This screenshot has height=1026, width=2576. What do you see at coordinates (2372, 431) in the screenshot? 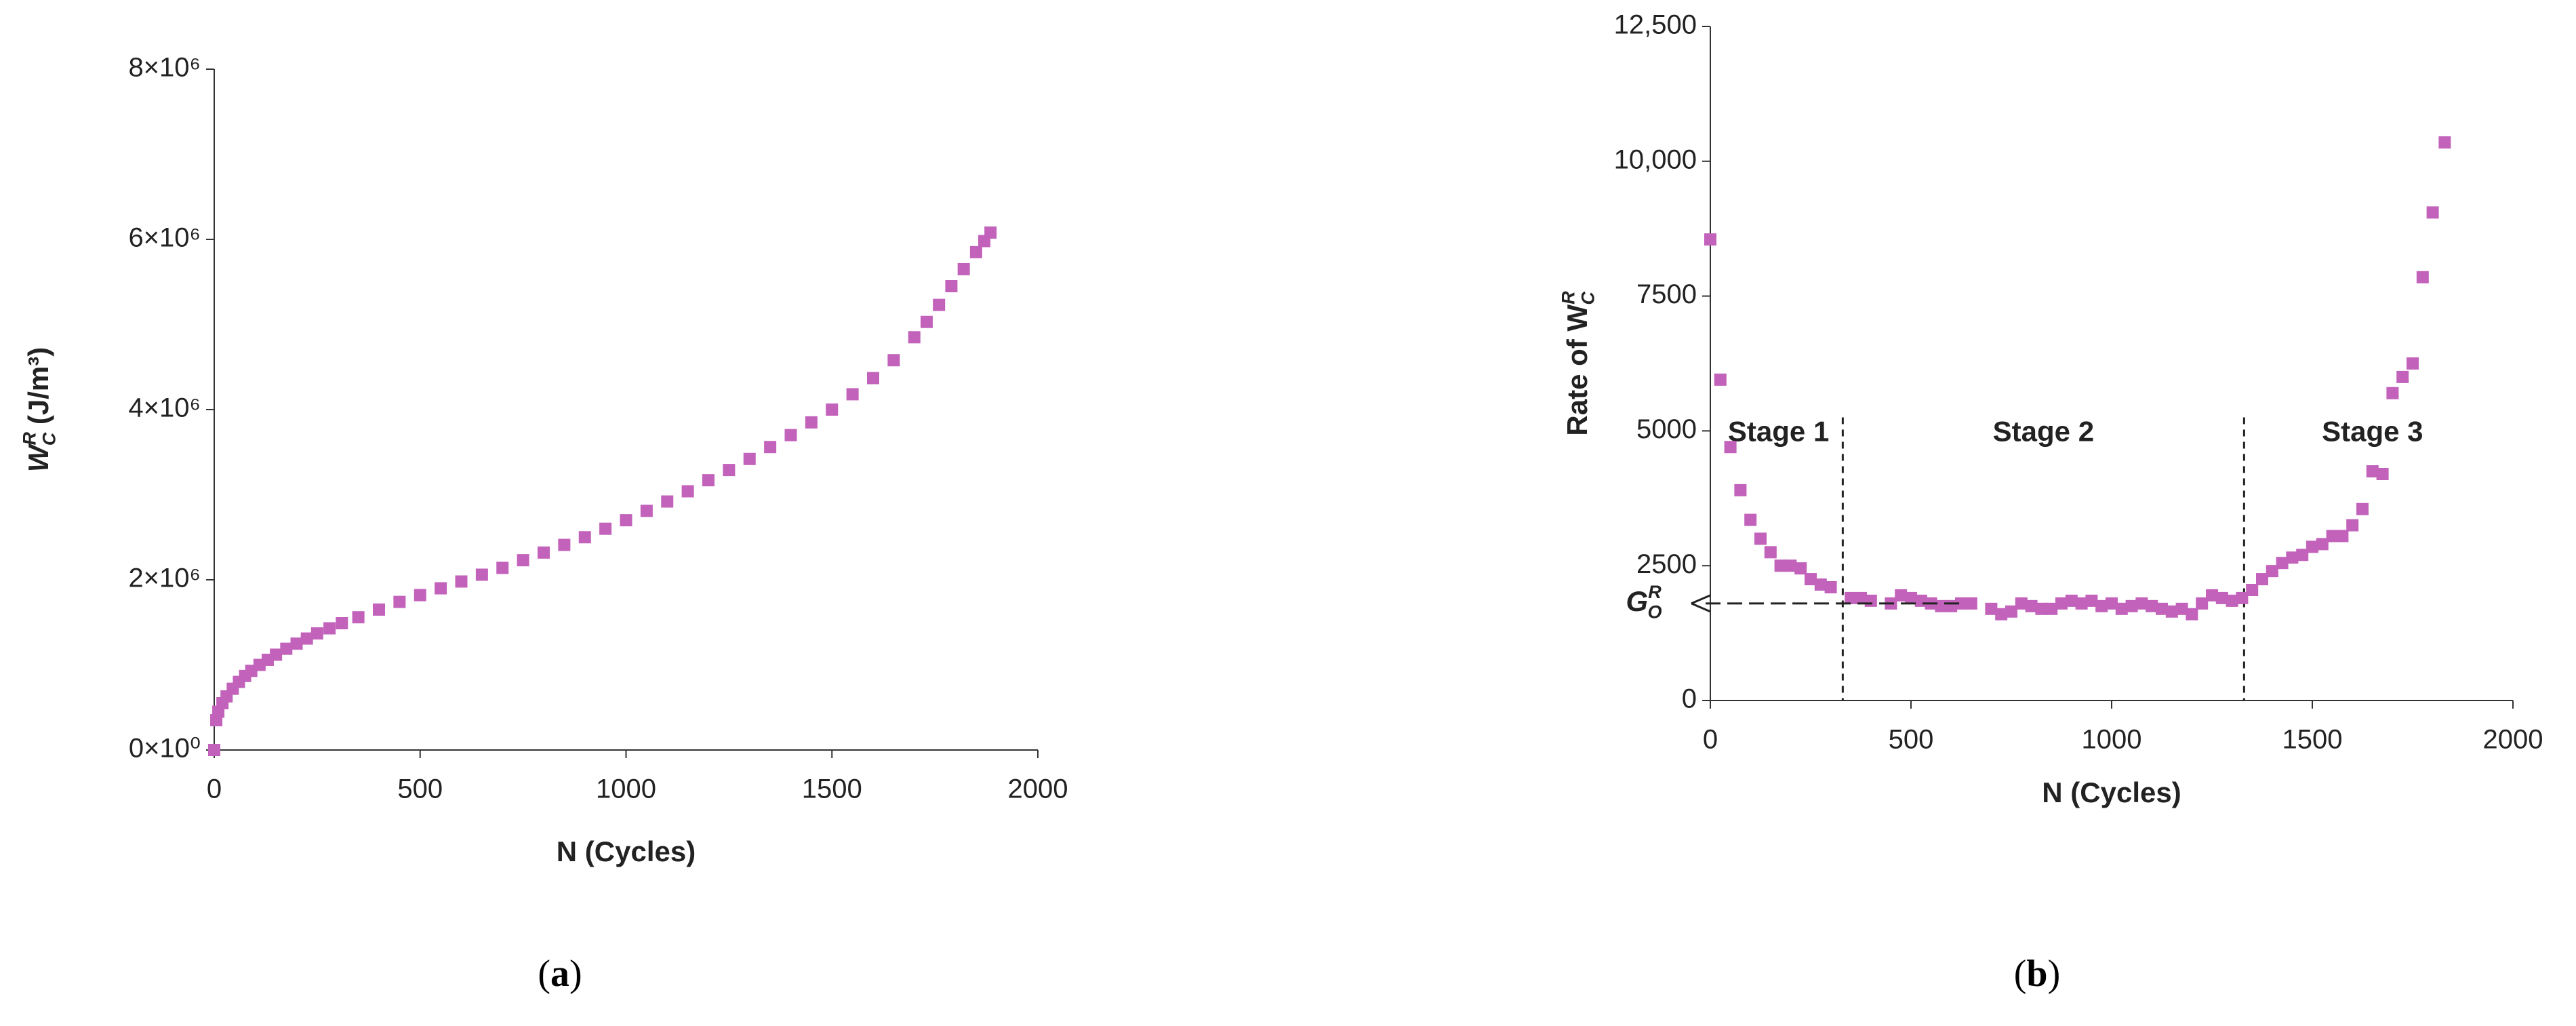
I see `stage-label: Stage 3` at bounding box center [2372, 431].